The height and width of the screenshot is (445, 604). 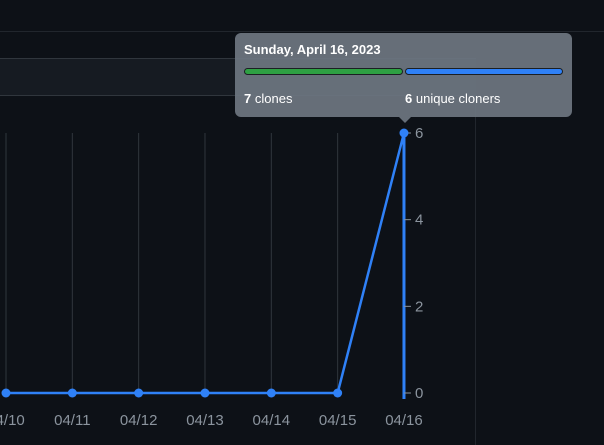 I want to click on data-point-04/10, so click(x=6, y=393).